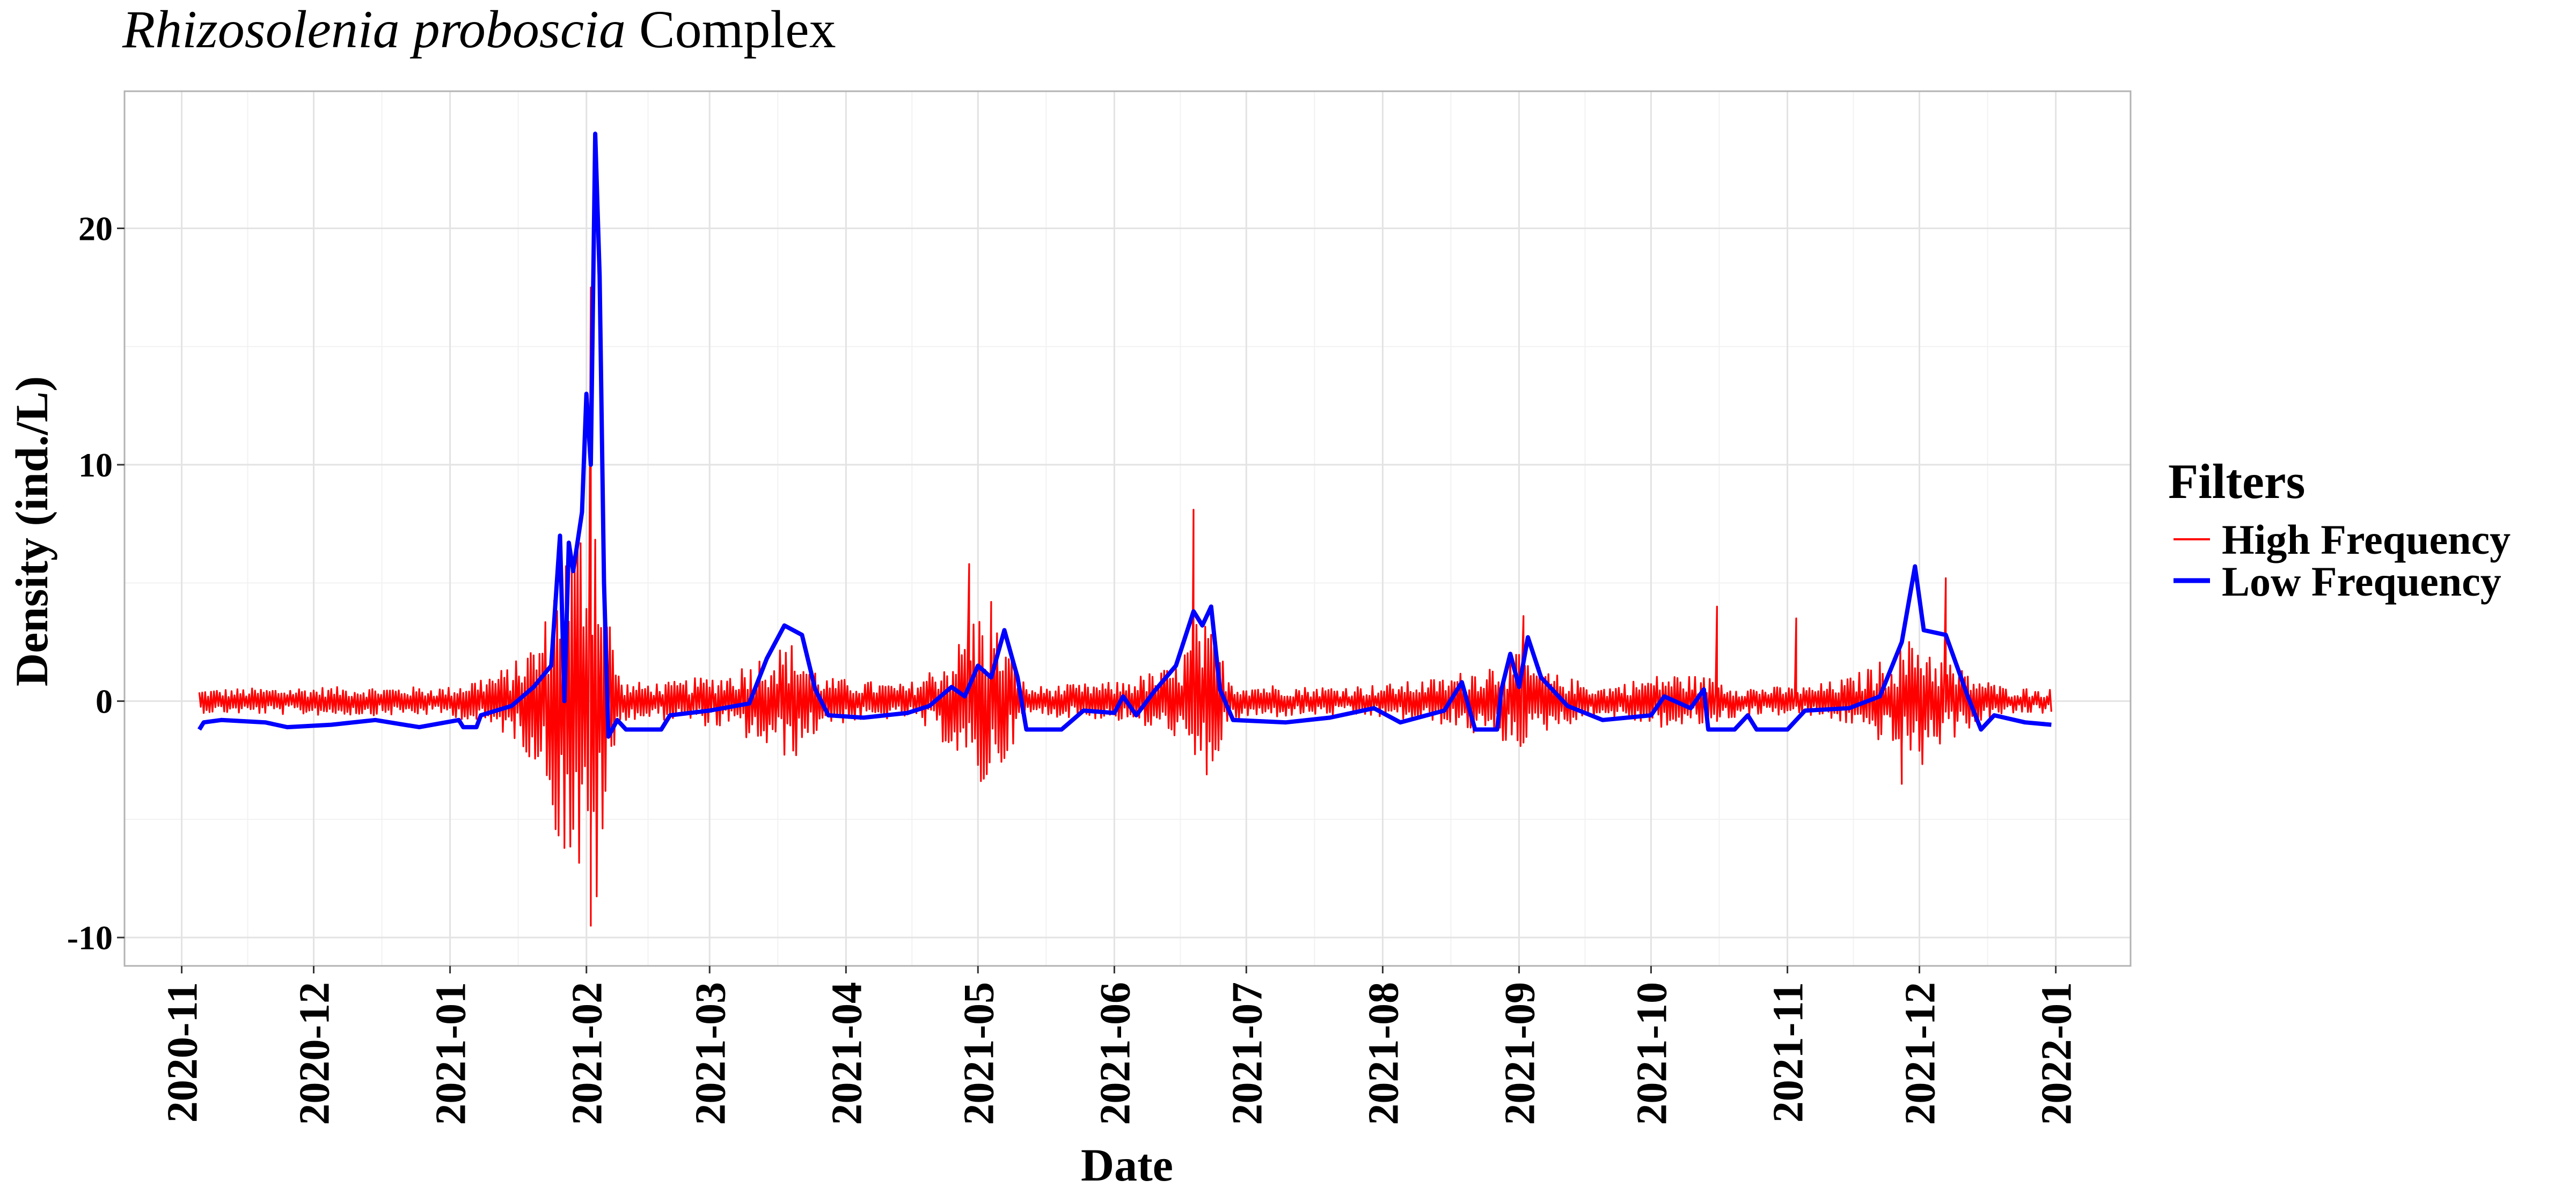  I want to click on y-tick-label: 10, so click(95, 465).